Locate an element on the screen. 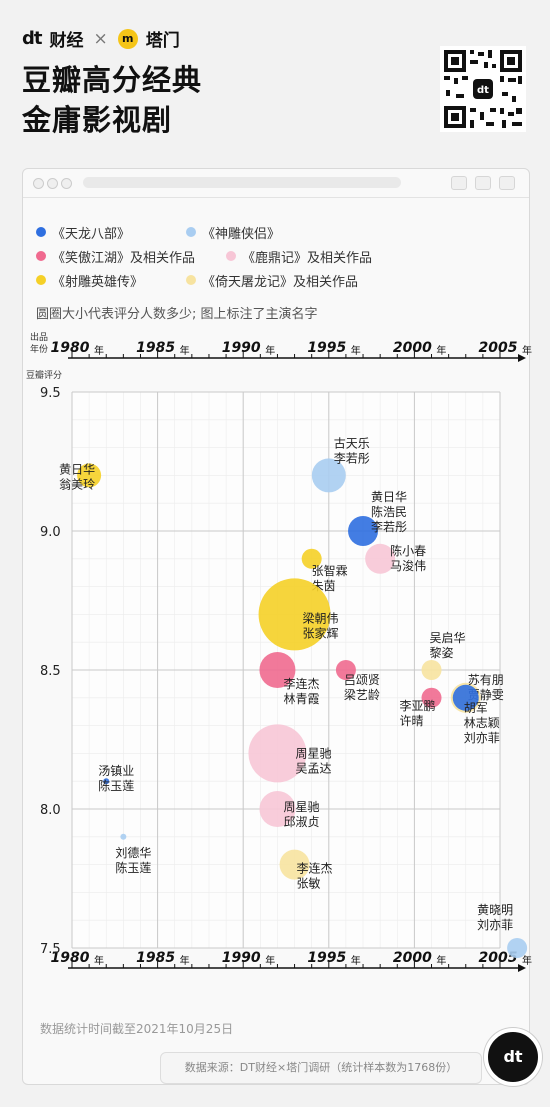 Image resolution: width=550 pixels, height=1107 pixels. data-label: 张家辉 is located at coordinates (321, 632).